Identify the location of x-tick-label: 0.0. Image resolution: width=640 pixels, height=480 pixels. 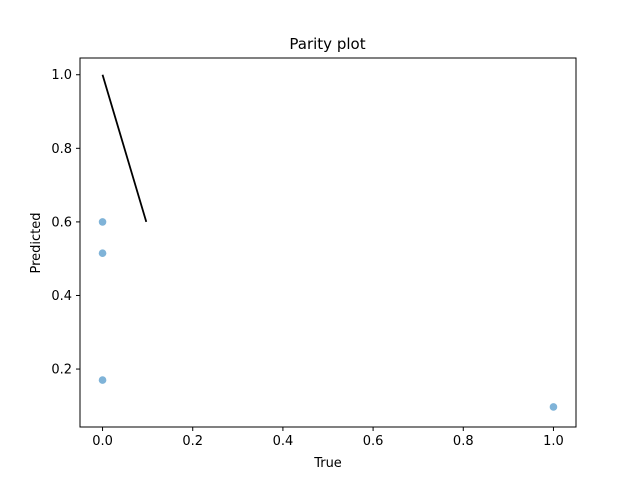
(102, 441).